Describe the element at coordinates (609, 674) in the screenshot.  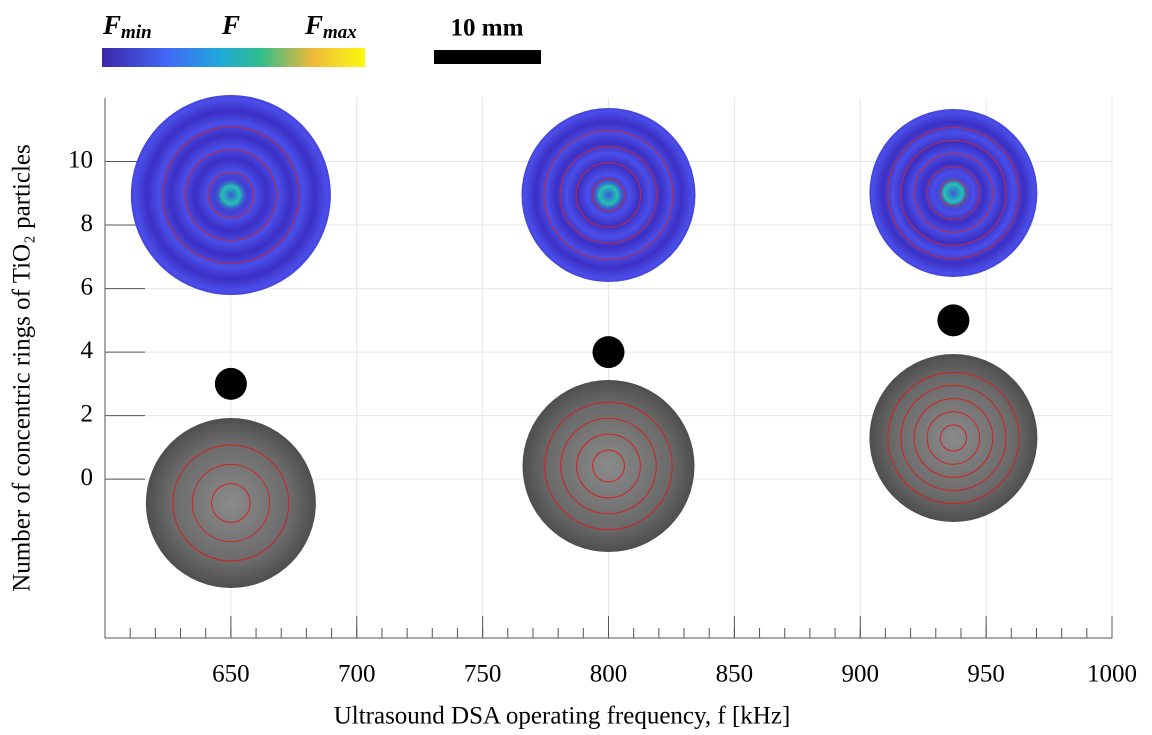
I see `x-tick-label: 800` at that location.